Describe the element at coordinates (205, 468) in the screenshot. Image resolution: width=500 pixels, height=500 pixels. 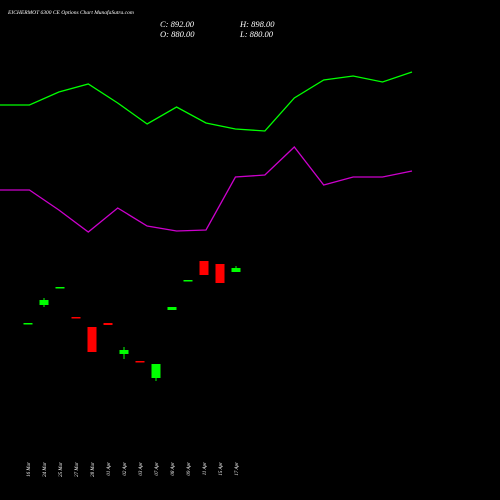
I see `x-tick-label: 11 Apr` at that location.